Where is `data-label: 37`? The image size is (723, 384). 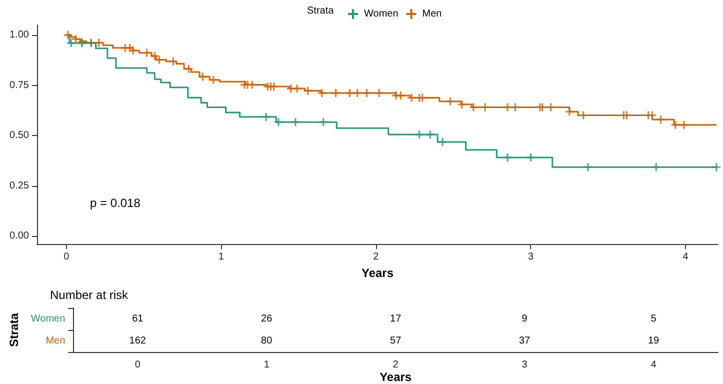
data-label: 37 is located at coordinates (524, 341).